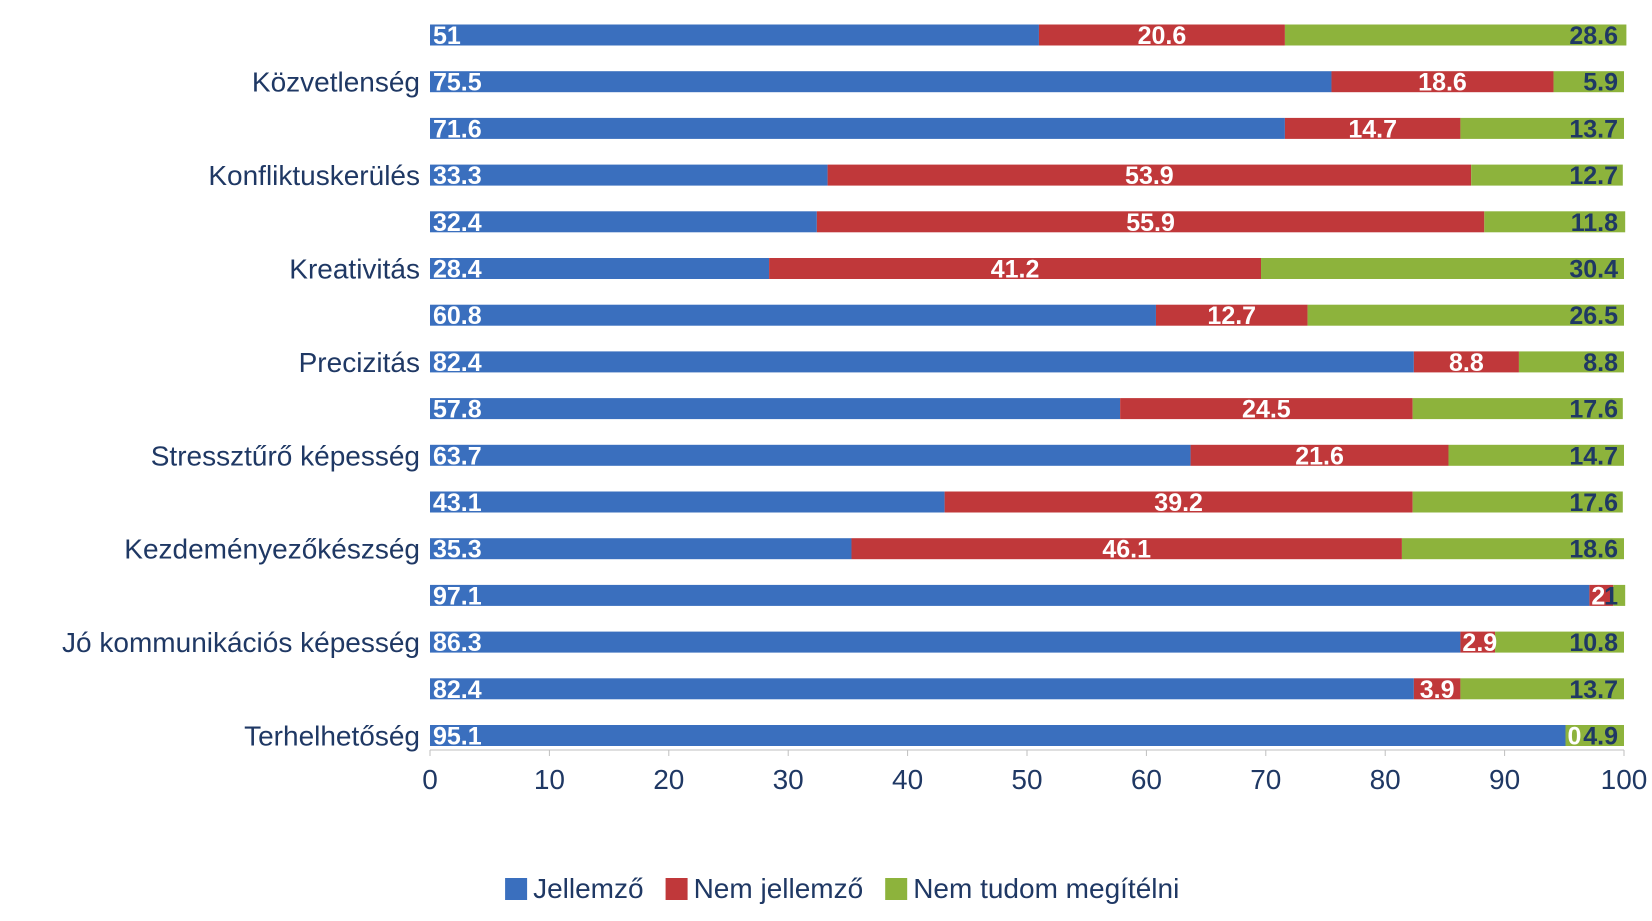 Image resolution: width=1652 pixels, height=921 pixels. What do you see at coordinates (457, 316) in the screenshot?
I see `value-label-1-row-7: 60.8` at bounding box center [457, 316].